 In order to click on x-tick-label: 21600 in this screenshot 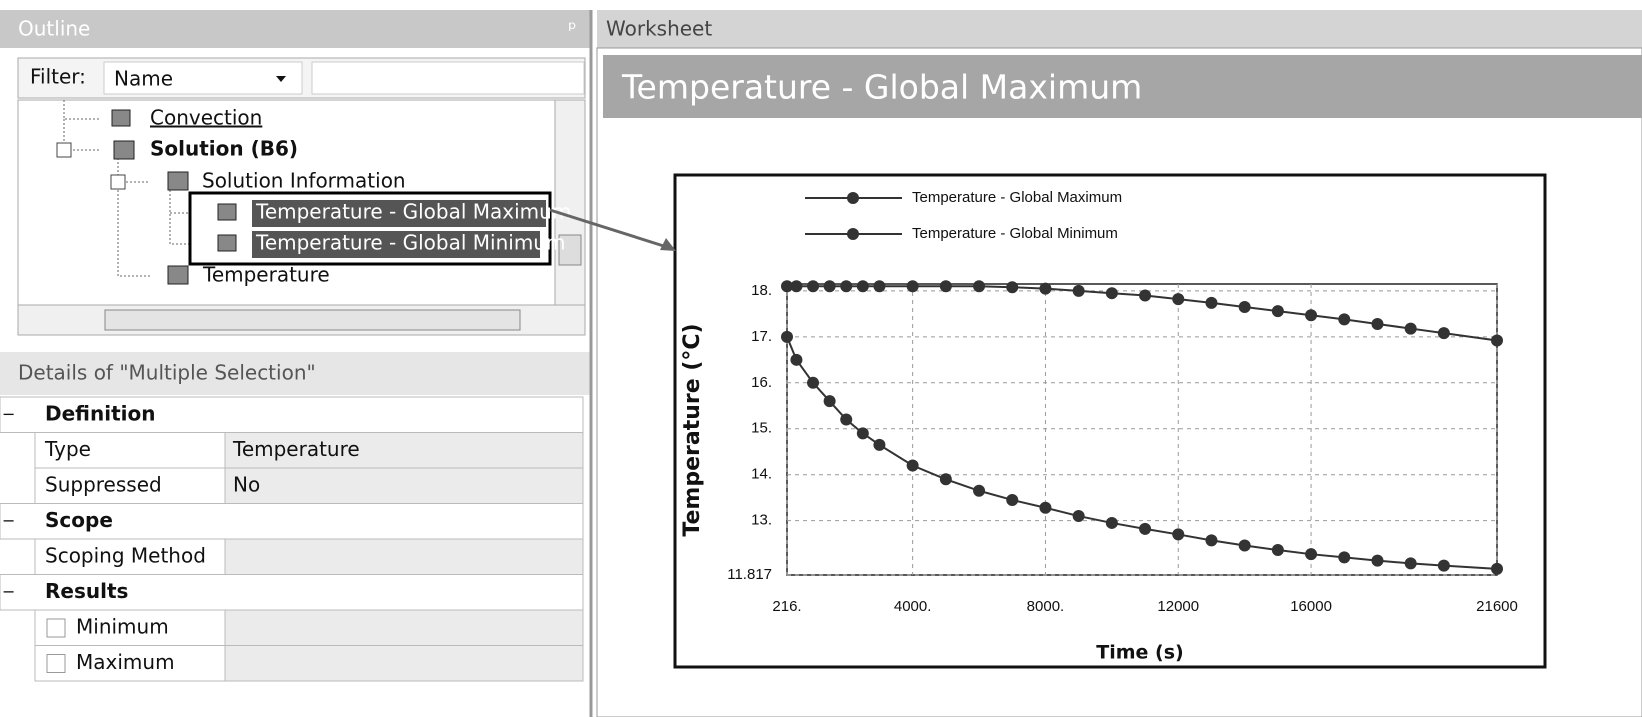, I will do `click(1497, 606)`.